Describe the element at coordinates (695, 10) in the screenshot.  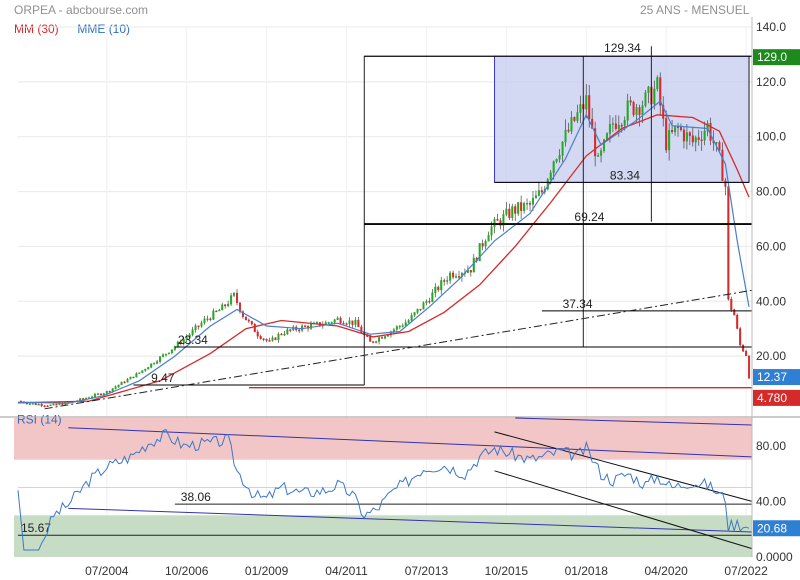
I see `chart-period: 25 ANS - MENSUEL` at that location.